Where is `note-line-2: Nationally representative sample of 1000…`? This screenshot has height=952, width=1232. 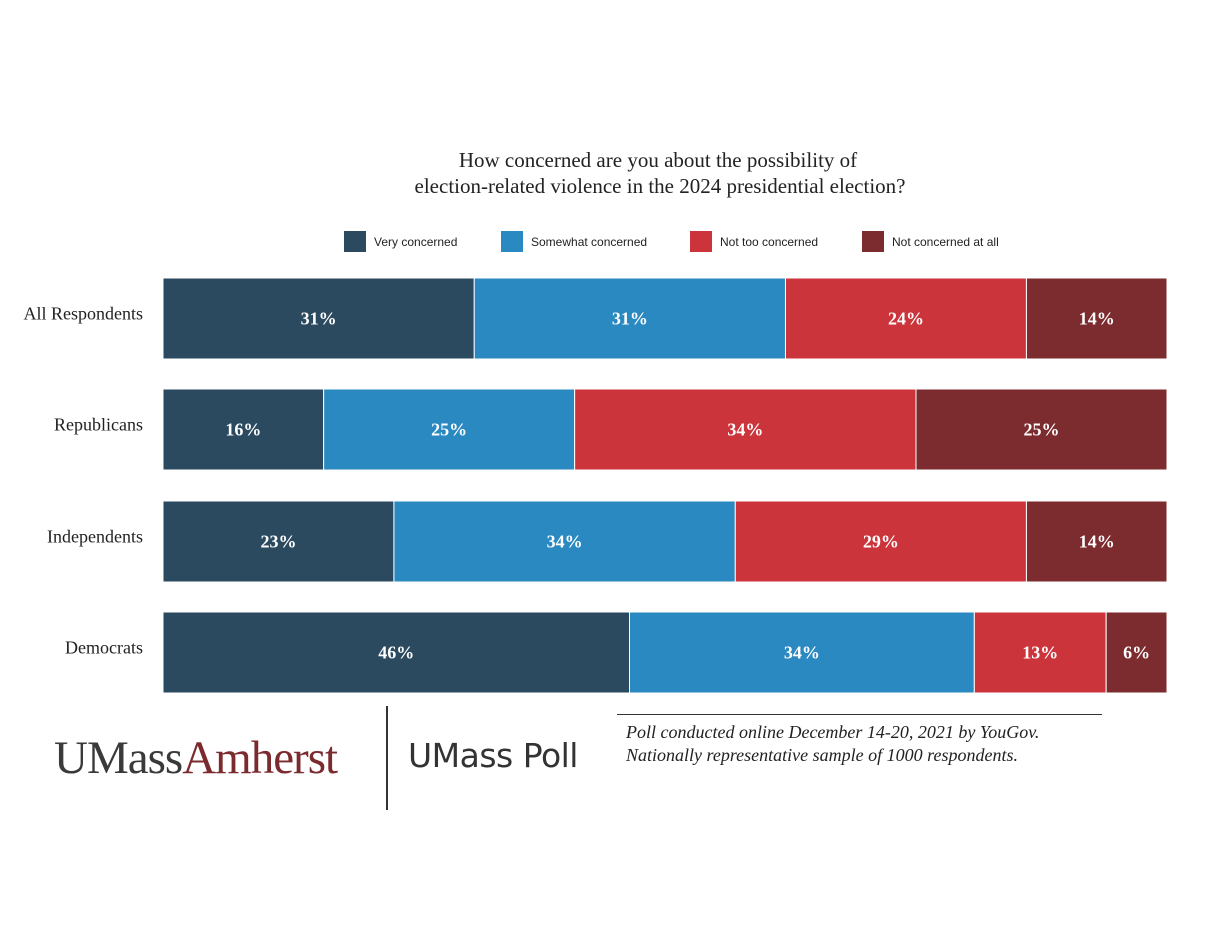 note-line-2: Nationally representative sample of 1000… is located at coordinates (822, 755).